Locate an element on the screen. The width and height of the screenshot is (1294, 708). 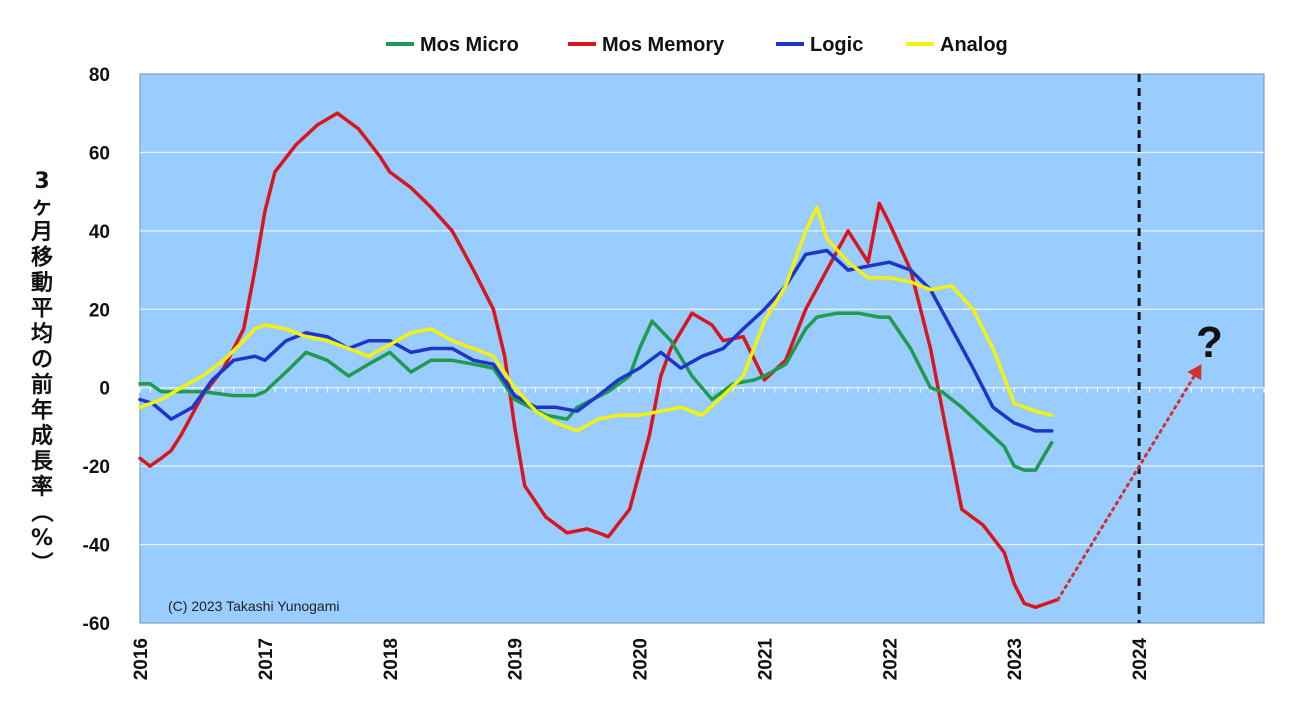
y-axis-label-char: % is located at coordinates (42, 538).